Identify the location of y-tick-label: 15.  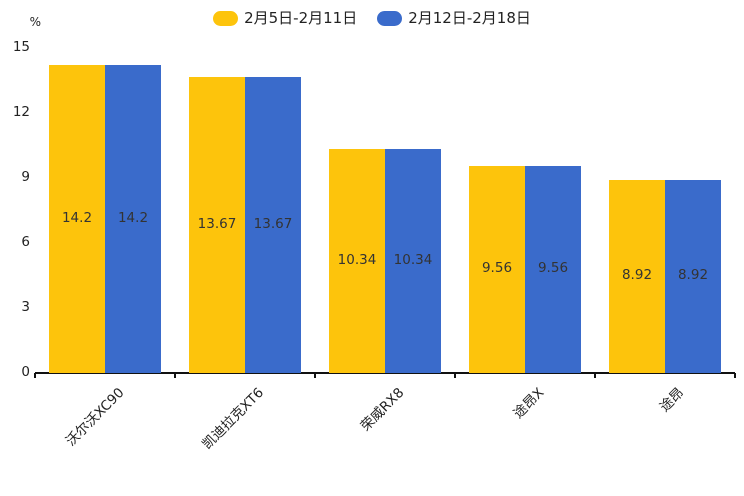
(21, 47).